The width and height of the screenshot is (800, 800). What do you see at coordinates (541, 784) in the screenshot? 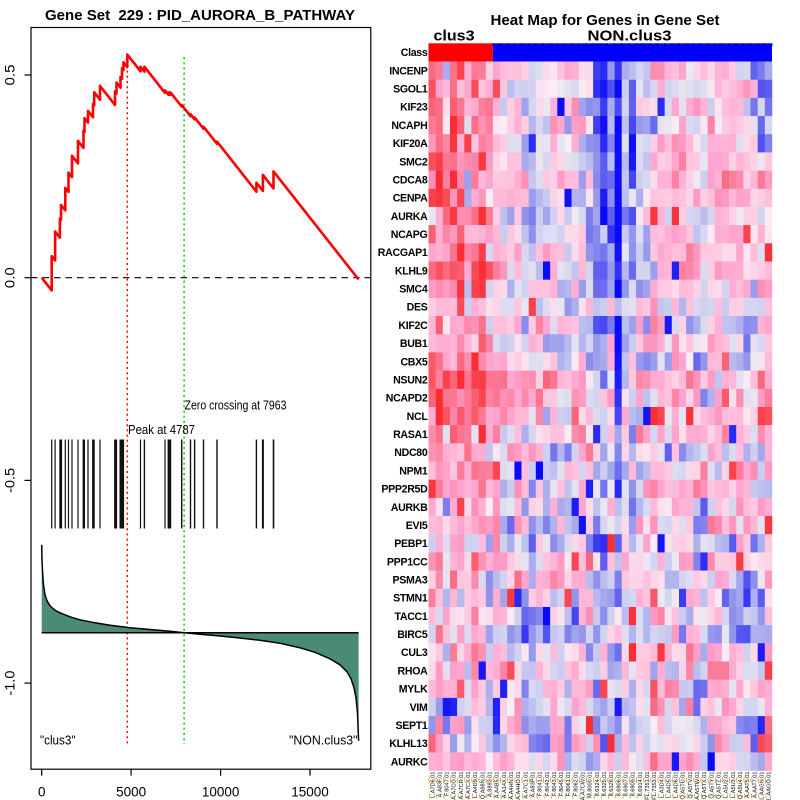
I see `svg-text: F.8041.01` at bounding box center [541, 784].